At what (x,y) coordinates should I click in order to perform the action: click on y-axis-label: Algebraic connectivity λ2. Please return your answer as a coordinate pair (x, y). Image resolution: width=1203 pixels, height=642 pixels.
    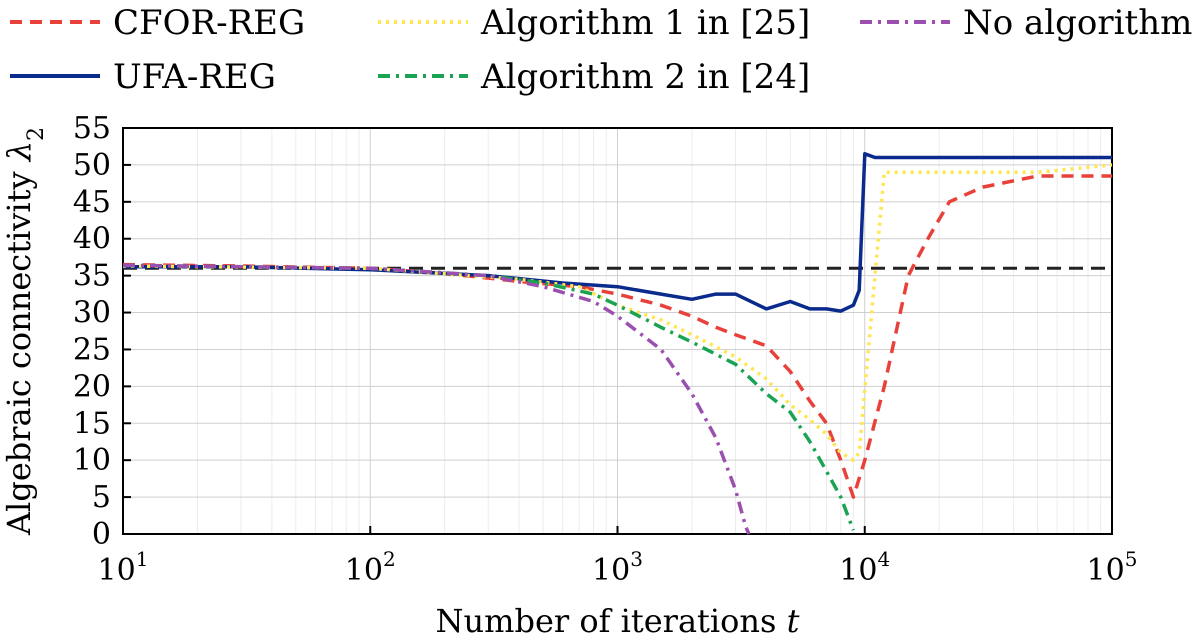
    Looking at the image, I should click on (24, 331).